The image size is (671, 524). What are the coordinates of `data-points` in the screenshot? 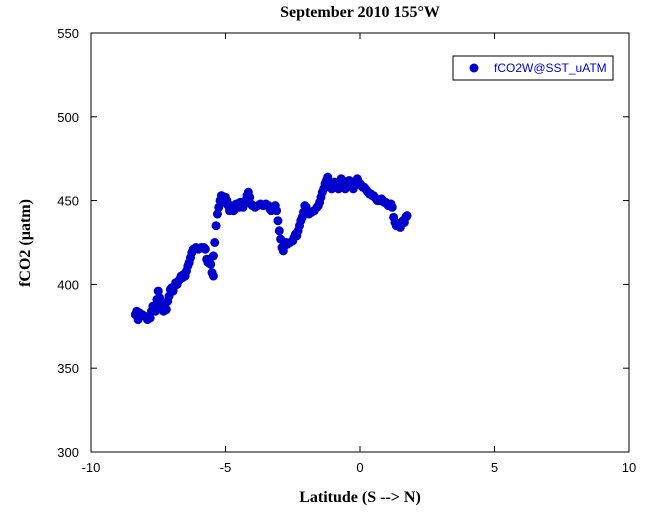 It's located at (271, 248).